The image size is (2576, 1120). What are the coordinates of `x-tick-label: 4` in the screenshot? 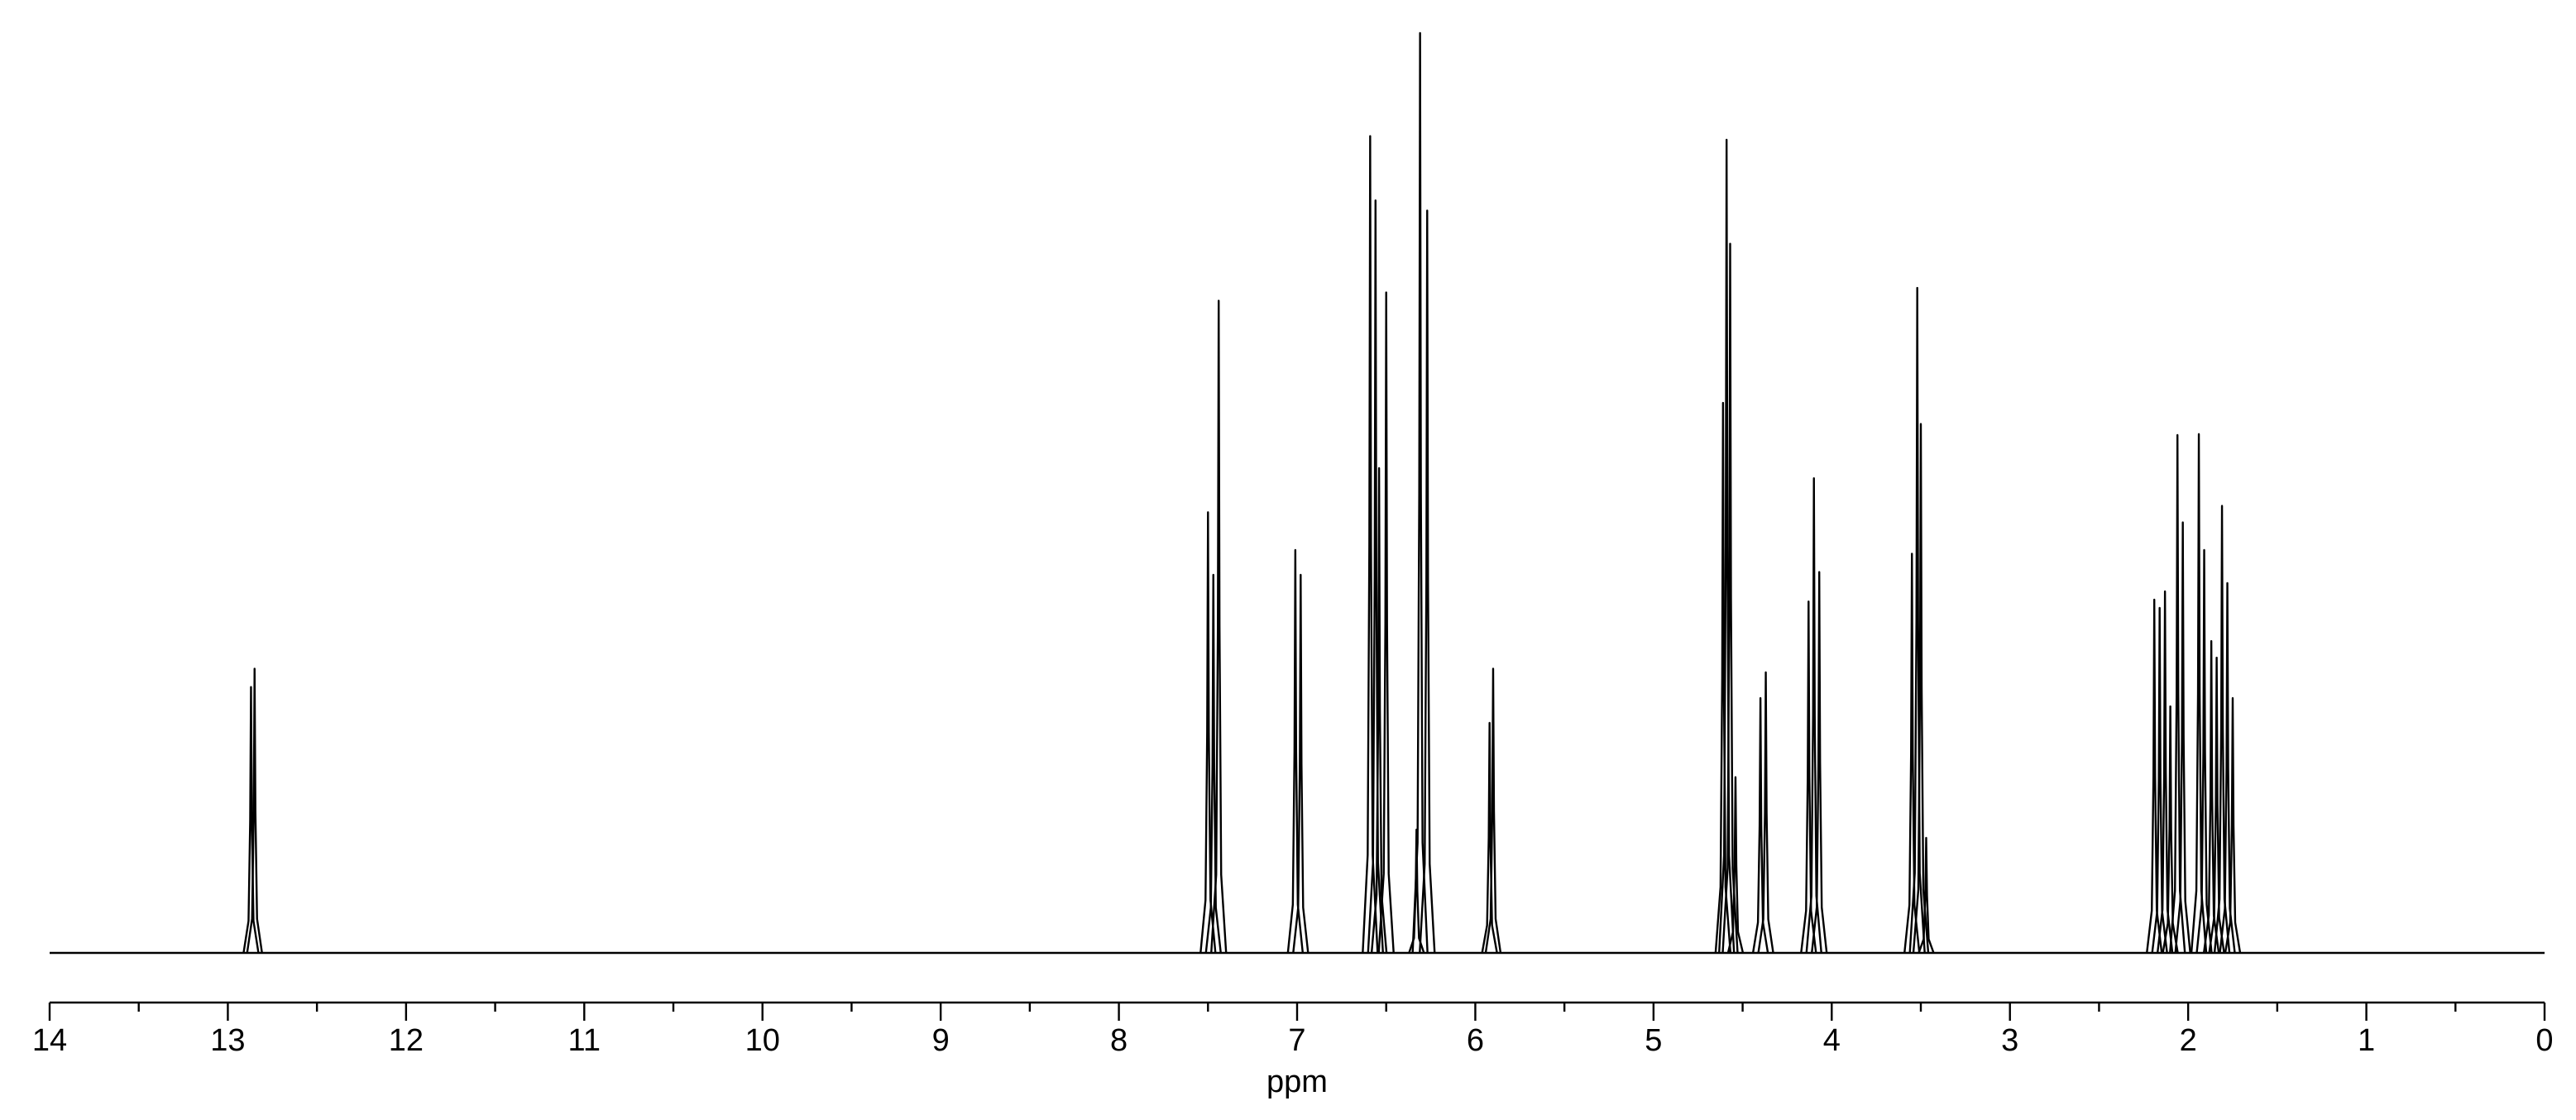 It's located at (1832, 1040).